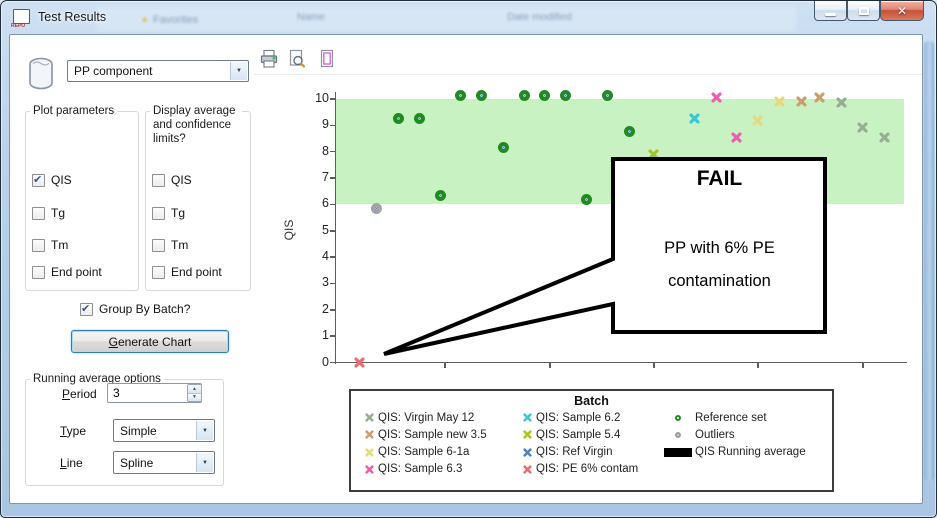 The image size is (937, 518). Describe the element at coordinates (164, 462) in the screenshot. I see `line-select: Spline ▼` at that location.